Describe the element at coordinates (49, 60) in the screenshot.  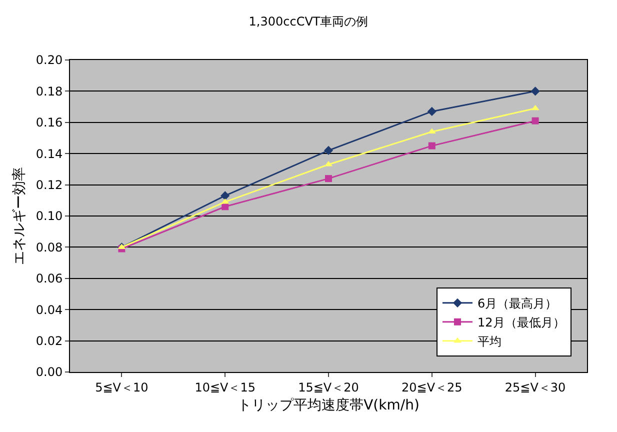
I see `y-tick-label: 0.20` at that location.